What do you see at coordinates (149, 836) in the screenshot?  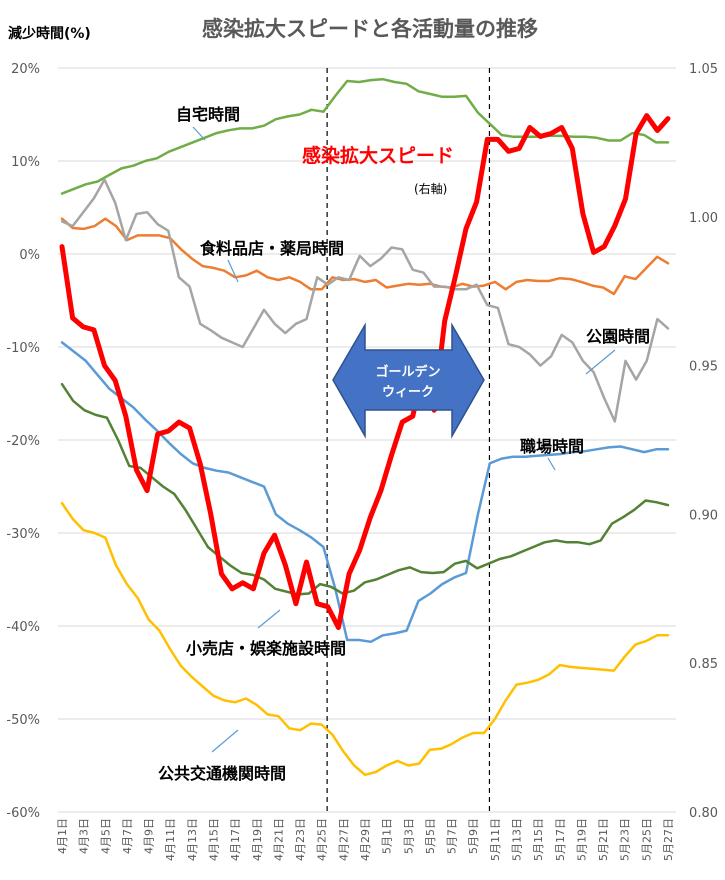 I see `x-tick: 4月9日` at bounding box center [149, 836].